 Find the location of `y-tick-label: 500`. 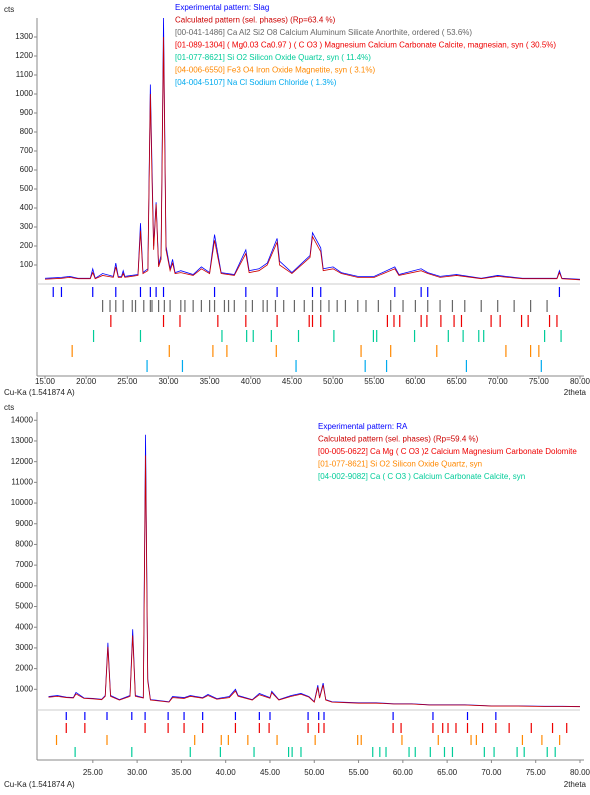

y-tick-label: 500 is located at coordinates (27, 188).